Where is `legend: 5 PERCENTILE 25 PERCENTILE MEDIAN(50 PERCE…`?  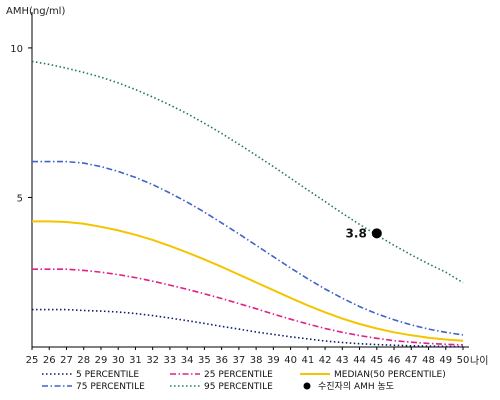
legend: 5 PERCENTILE 25 PERCENTILE MEDIAN(50 PERCE… is located at coordinates (244, 381).